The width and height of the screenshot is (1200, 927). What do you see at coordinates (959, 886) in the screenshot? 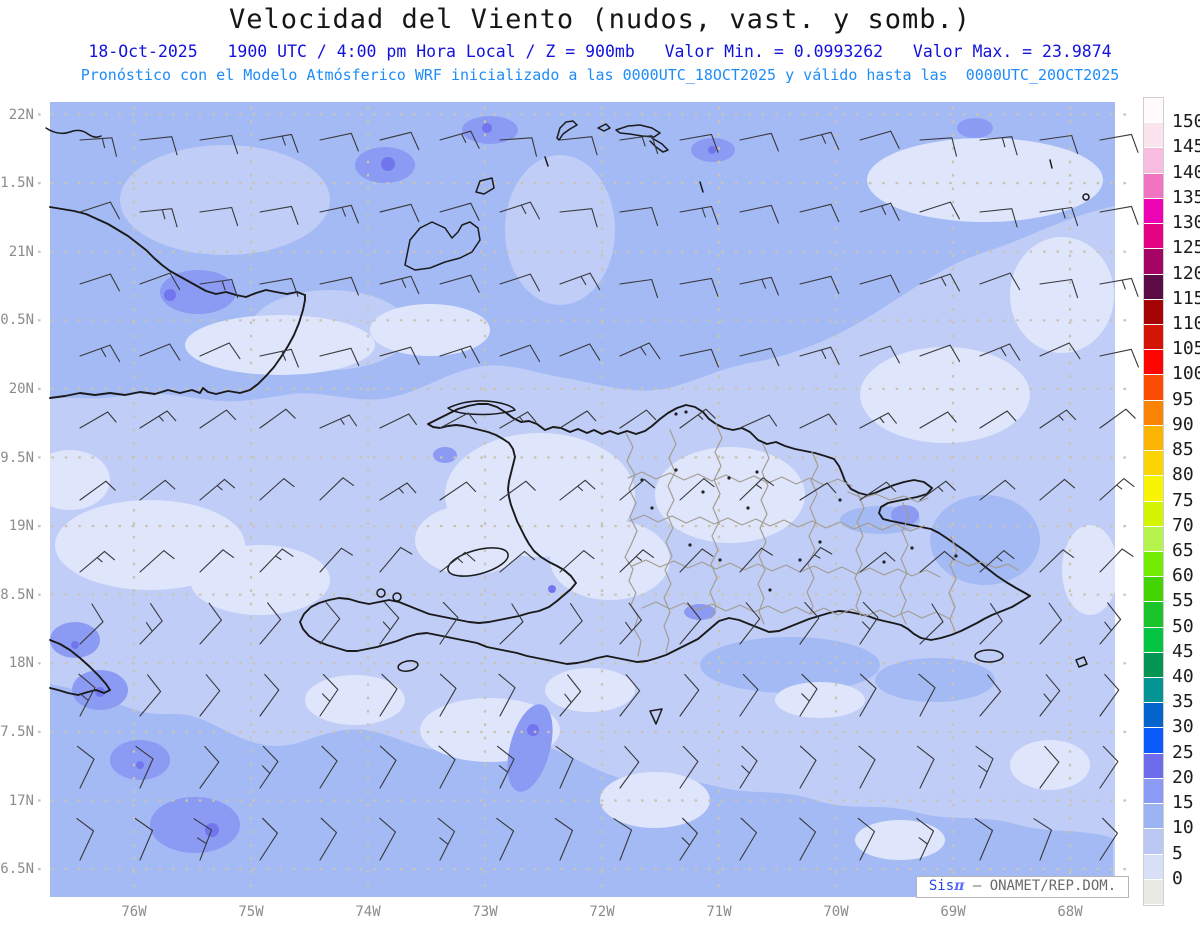
I see `watermark-pi-logo: π` at bounding box center [959, 886].